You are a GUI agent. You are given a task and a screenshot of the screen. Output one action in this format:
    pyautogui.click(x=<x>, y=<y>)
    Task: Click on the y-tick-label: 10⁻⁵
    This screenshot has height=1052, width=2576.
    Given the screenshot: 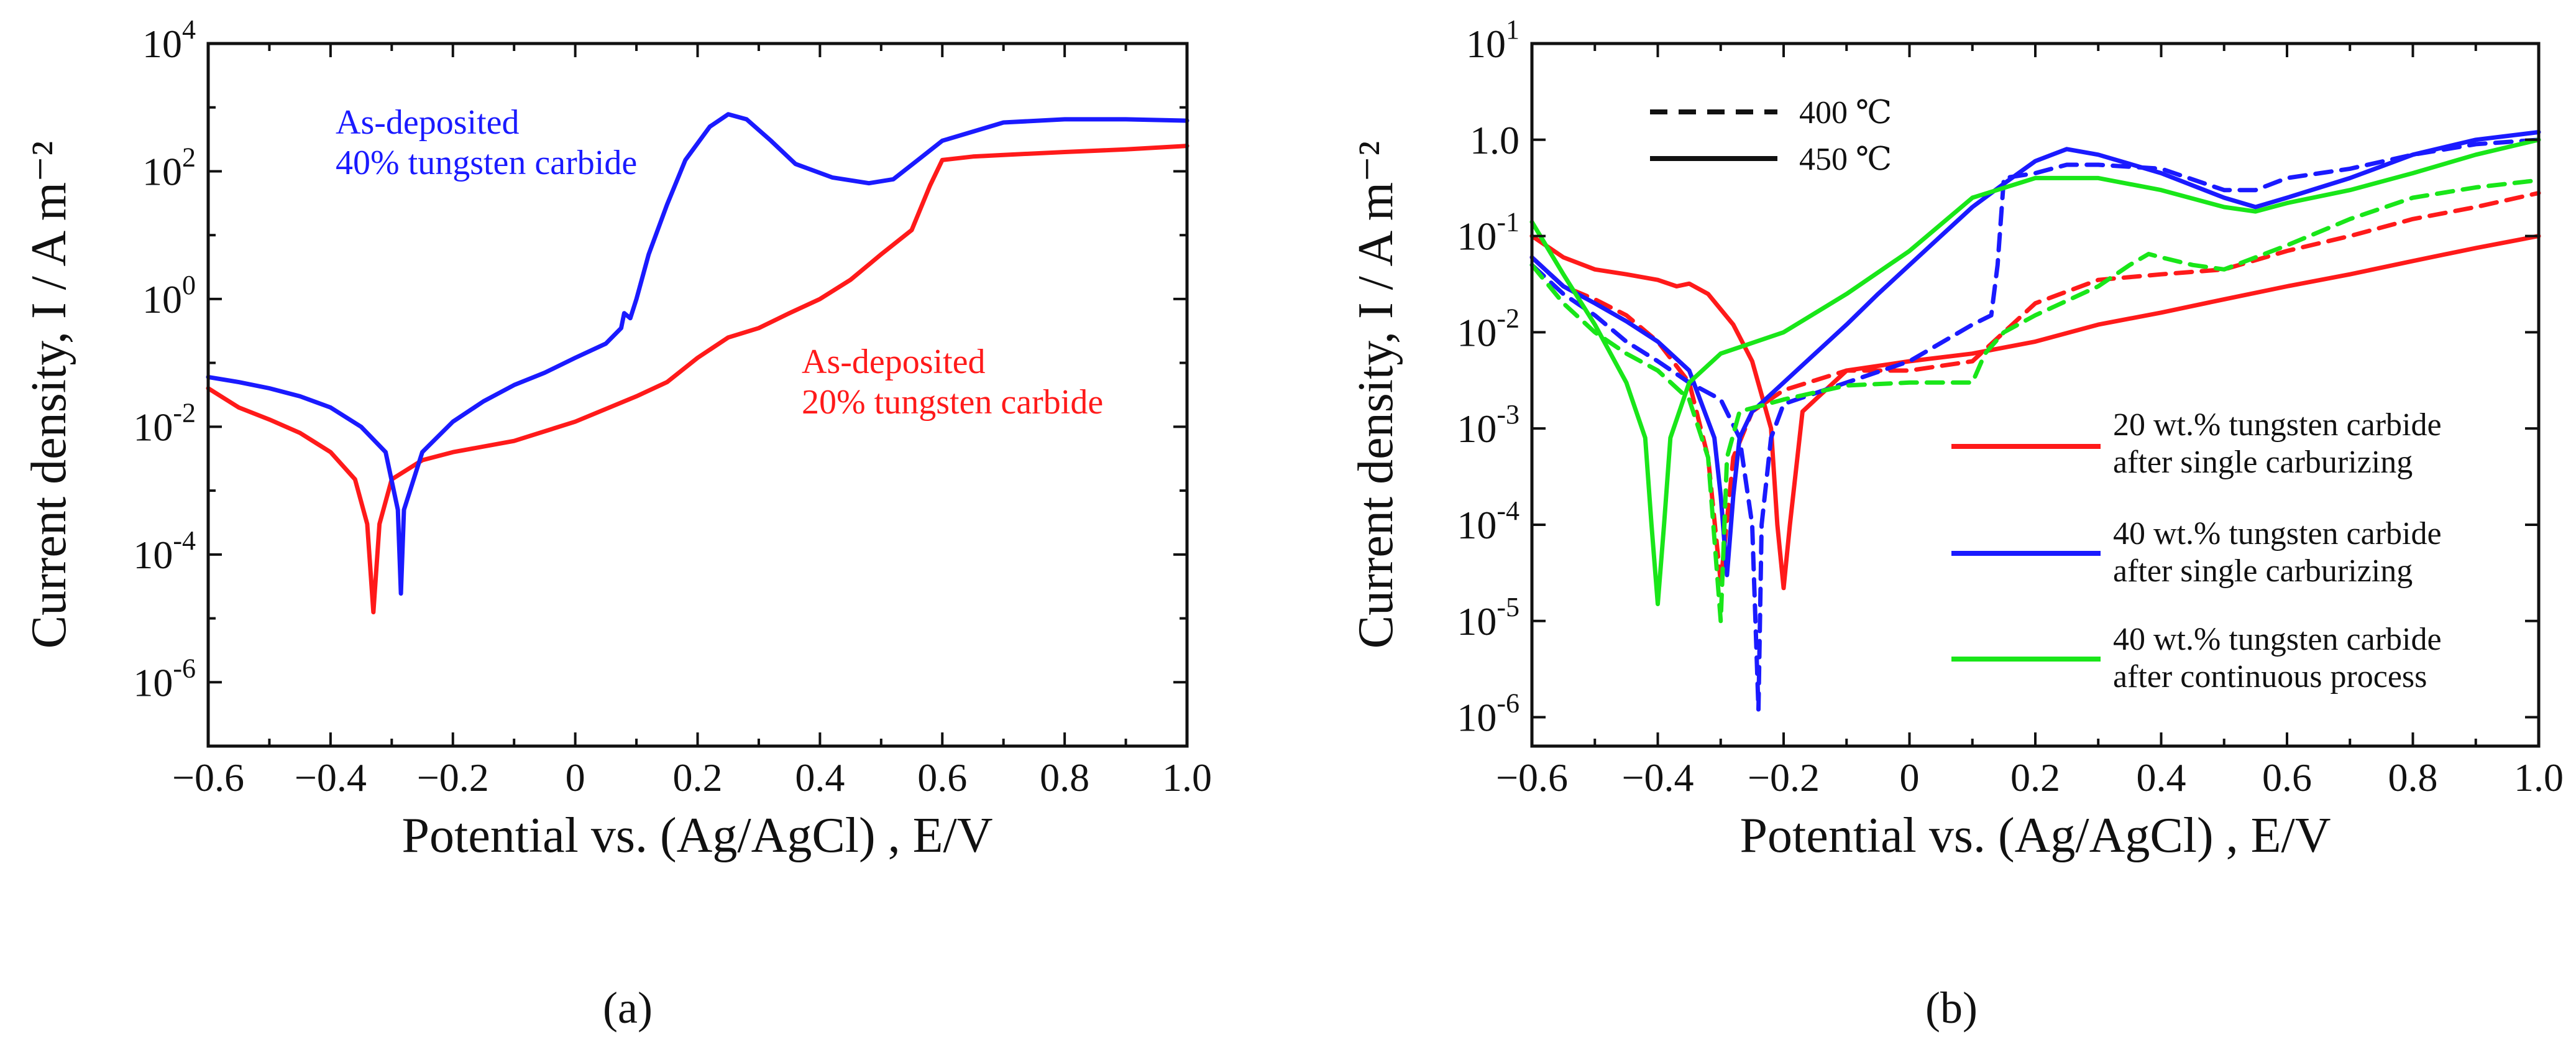 What is the action you would take?
    pyautogui.click(x=1488, y=618)
    